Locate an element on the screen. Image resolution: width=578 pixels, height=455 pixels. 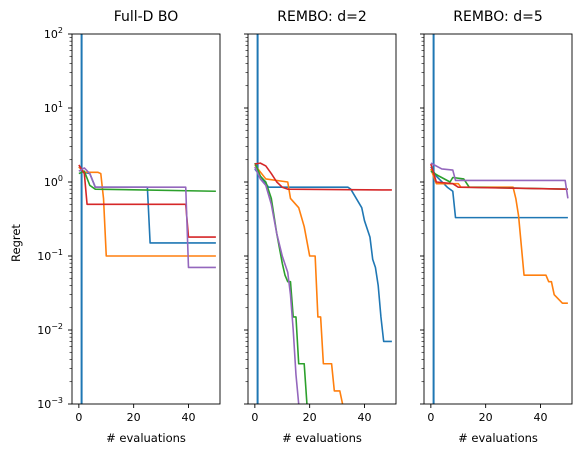
y-tick-label: 10² is located at coordinates (53, 33).